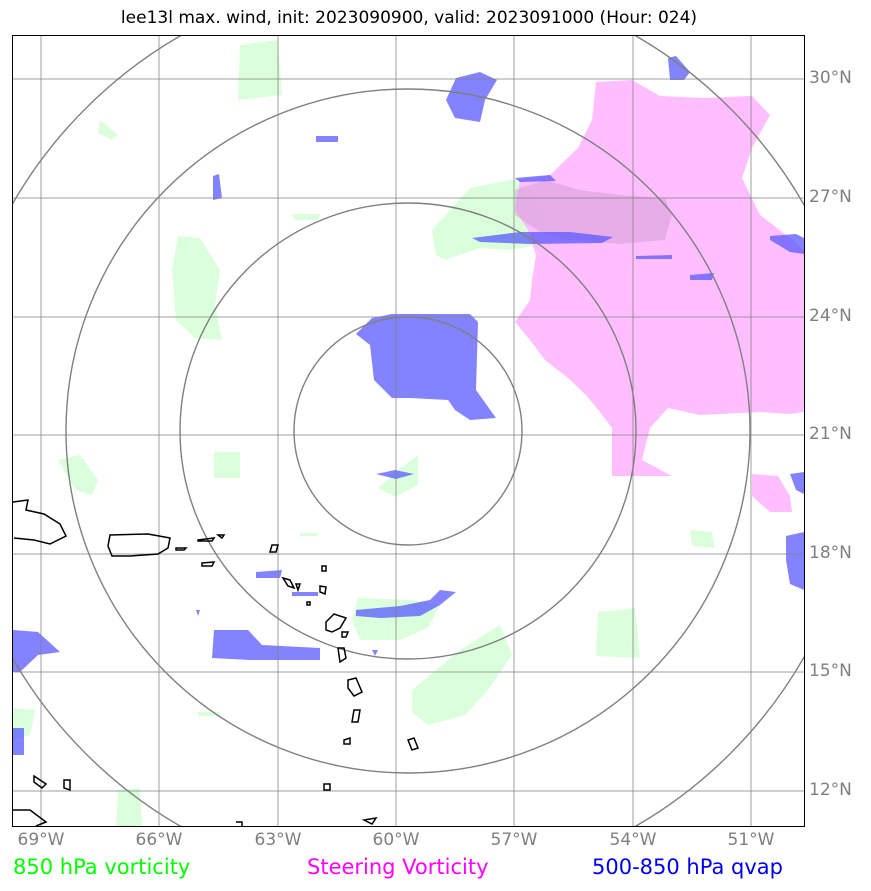 This screenshot has height=891, width=871. What do you see at coordinates (830, 316) in the screenshot?
I see `lat-label: 24°N` at bounding box center [830, 316].